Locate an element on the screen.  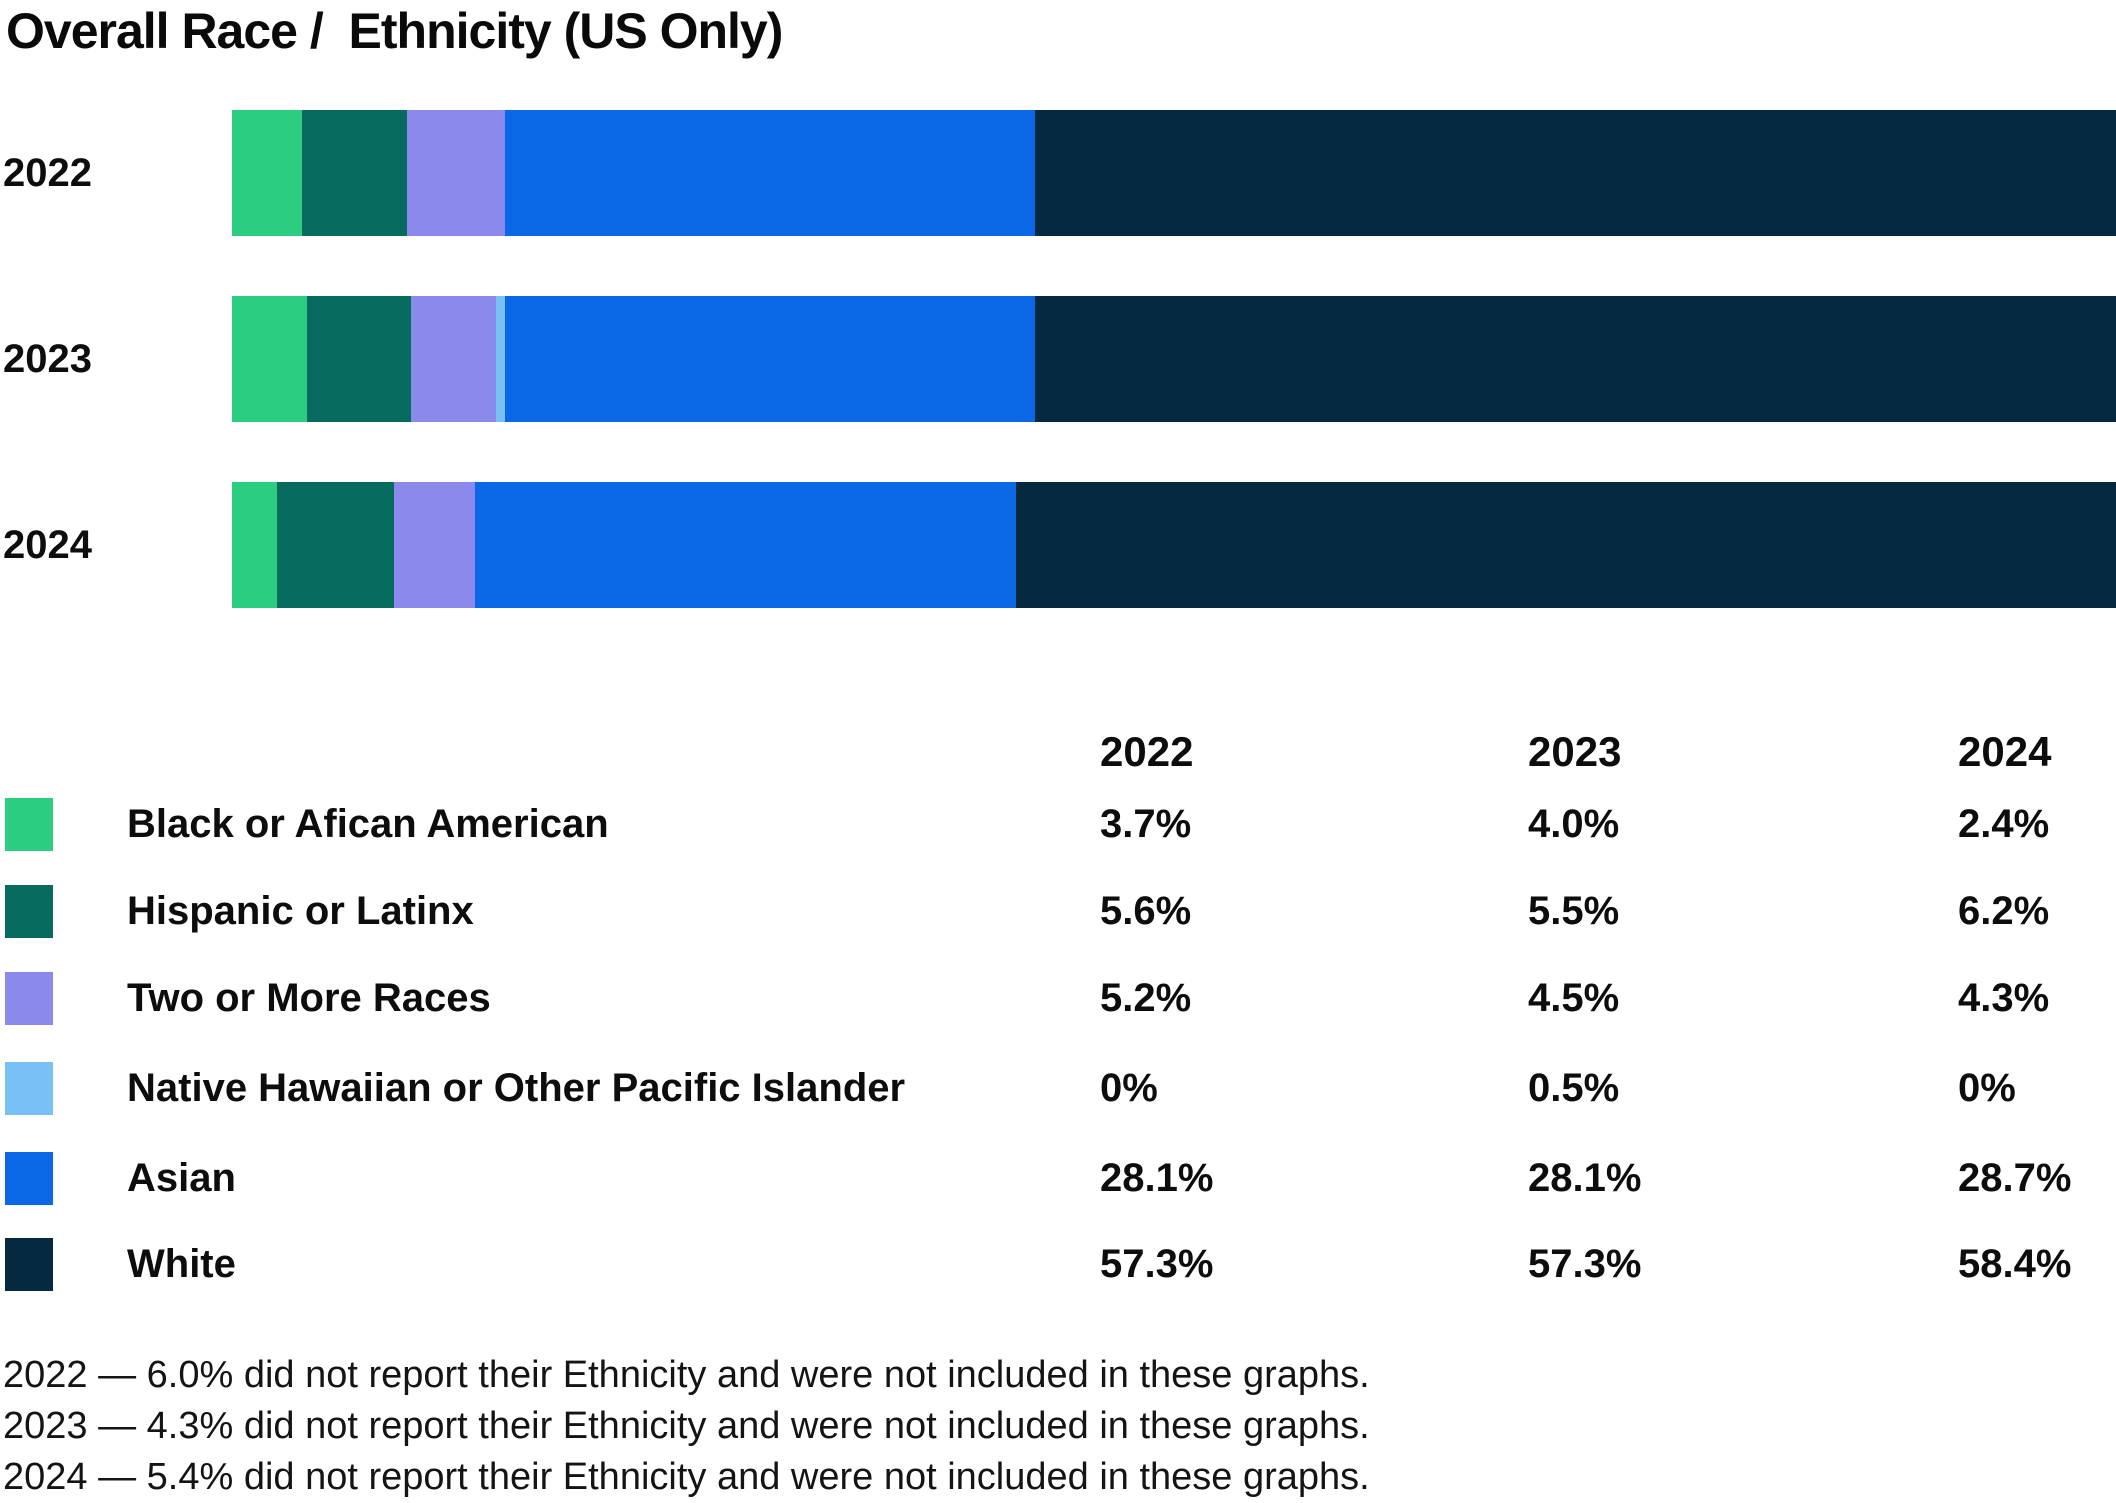
value-2023: 5.5% is located at coordinates (1574, 911).